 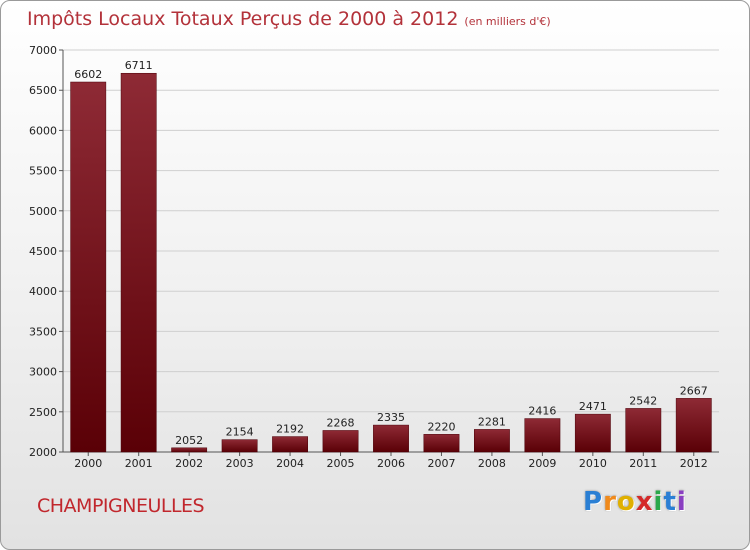 I want to click on bar-2000, so click(x=88, y=267).